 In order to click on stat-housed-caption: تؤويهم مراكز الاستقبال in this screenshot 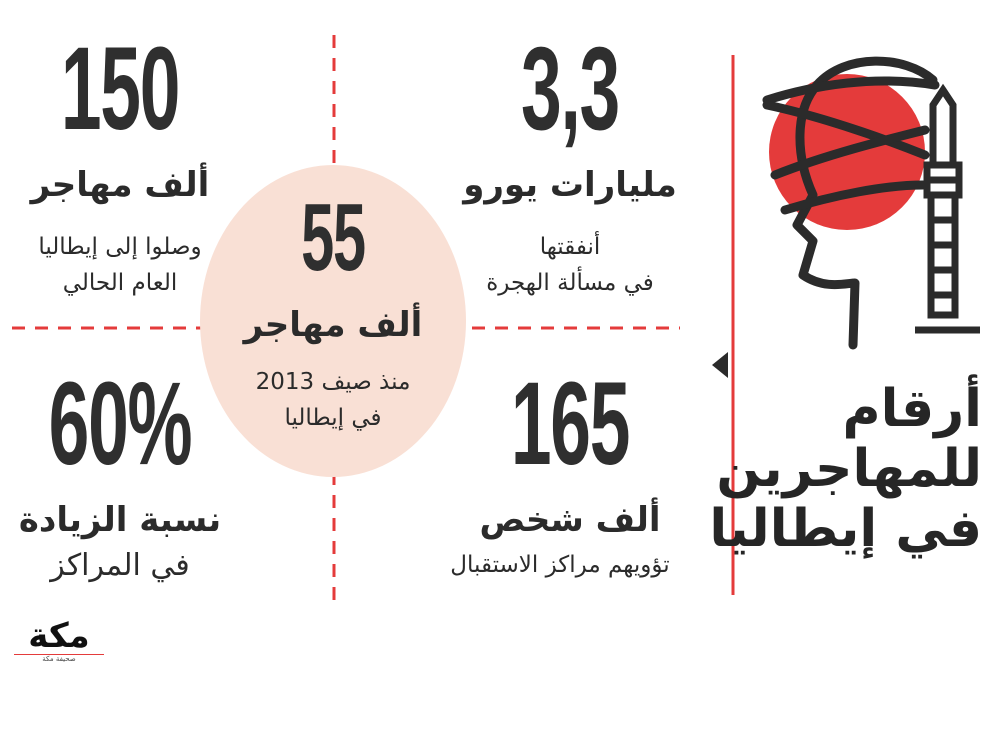, I will do `click(560, 566)`.